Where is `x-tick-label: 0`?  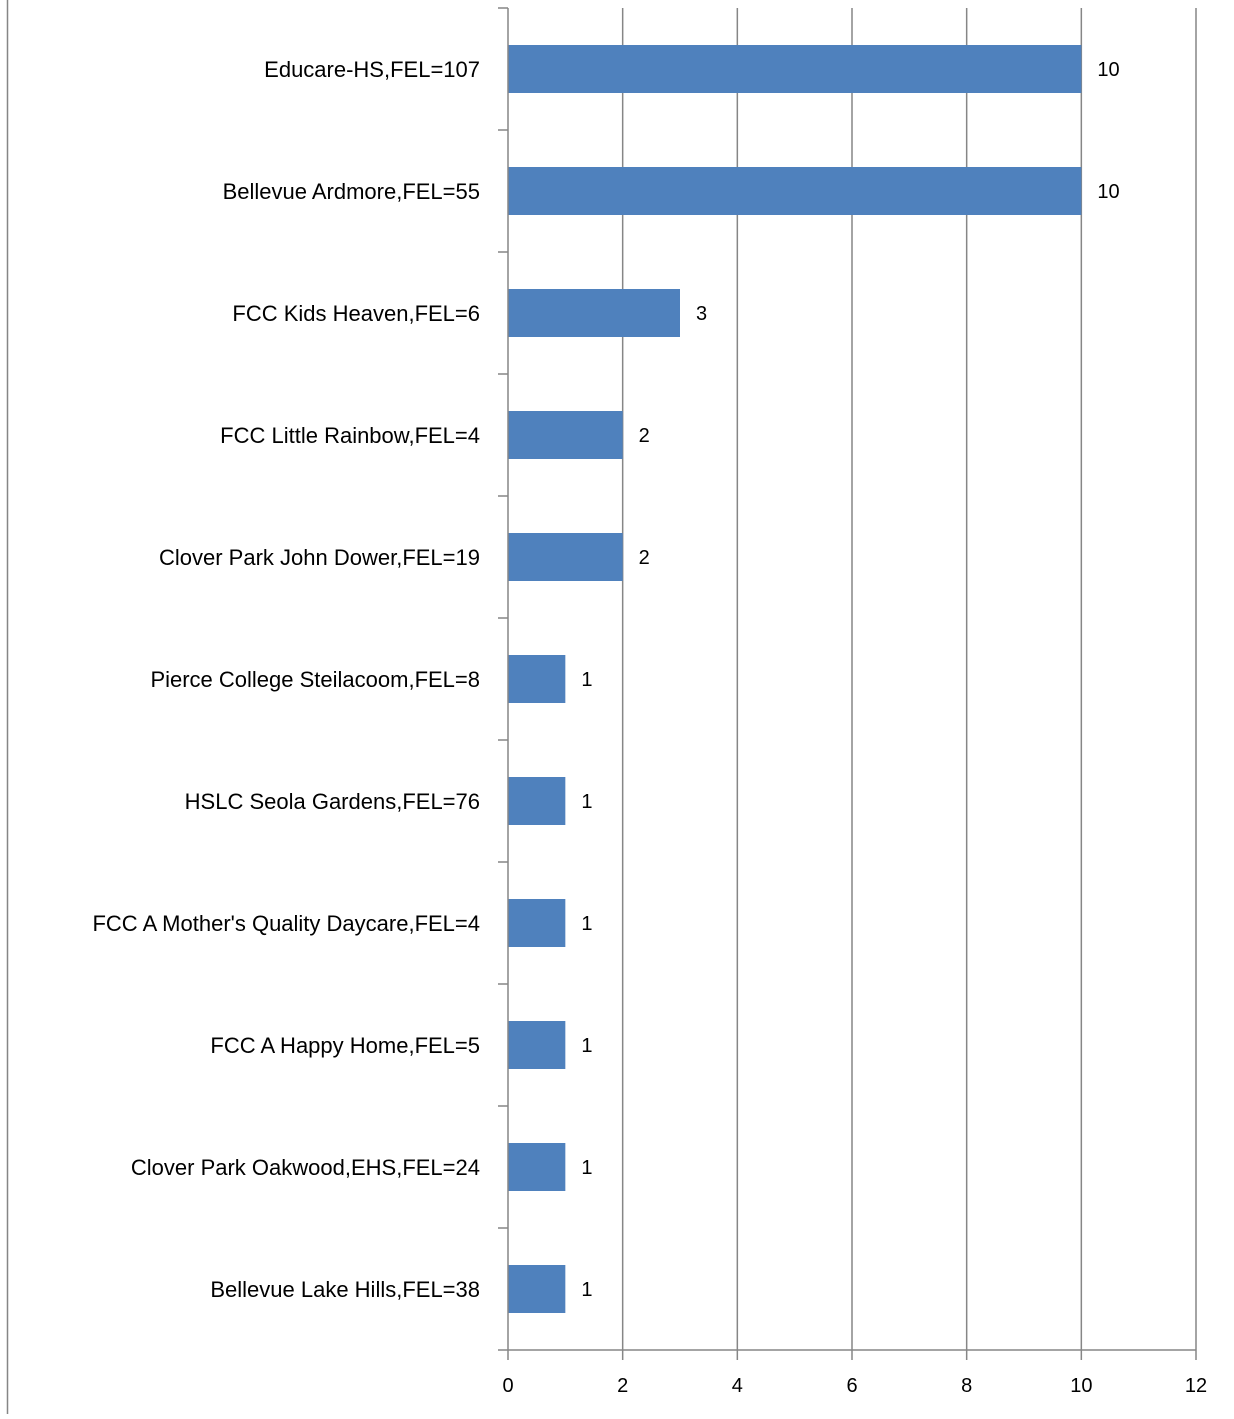
x-tick-label: 0 is located at coordinates (507, 1386).